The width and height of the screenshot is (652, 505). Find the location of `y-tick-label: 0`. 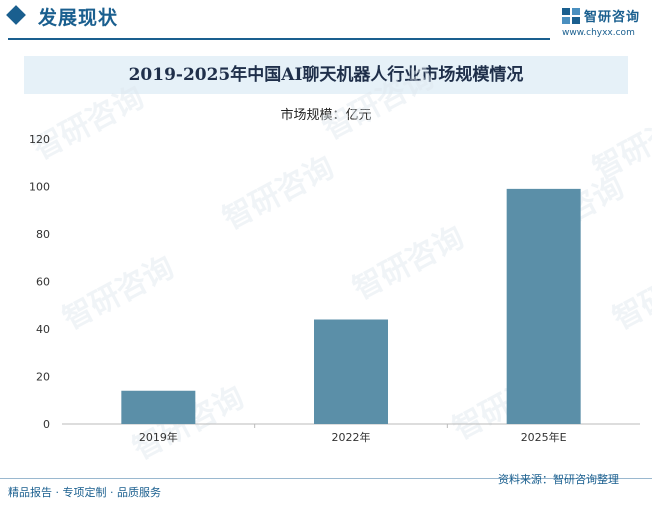

y-tick-label: 0 is located at coordinates (46, 424).